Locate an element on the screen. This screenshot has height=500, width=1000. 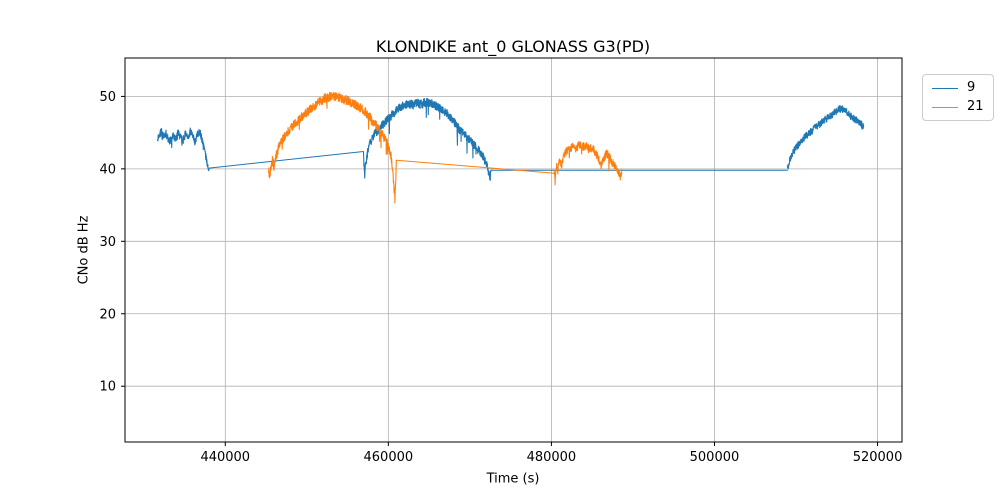
y-axis-label: CNo dB Hz is located at coordinates (84, 250).